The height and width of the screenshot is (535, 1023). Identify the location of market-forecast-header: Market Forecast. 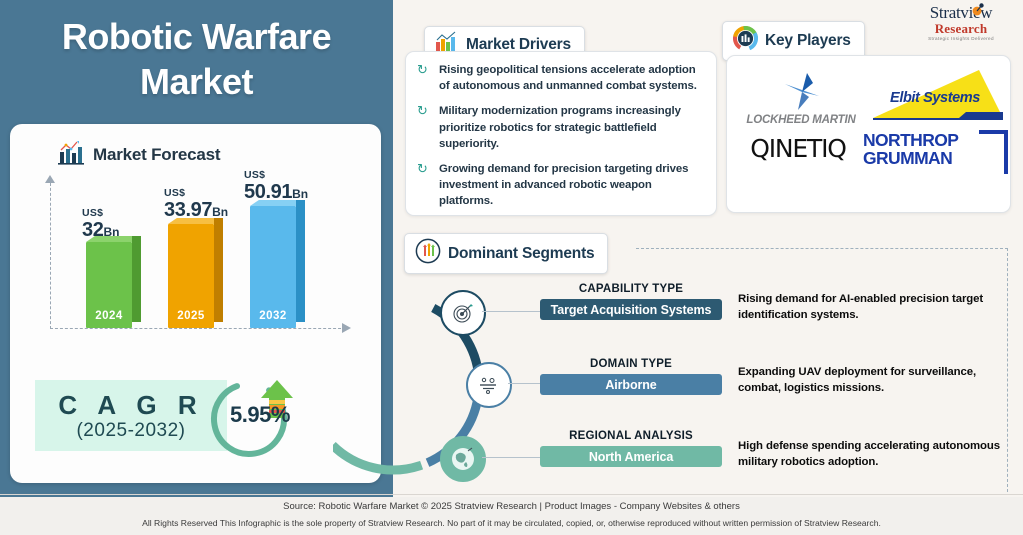
(139, 155).